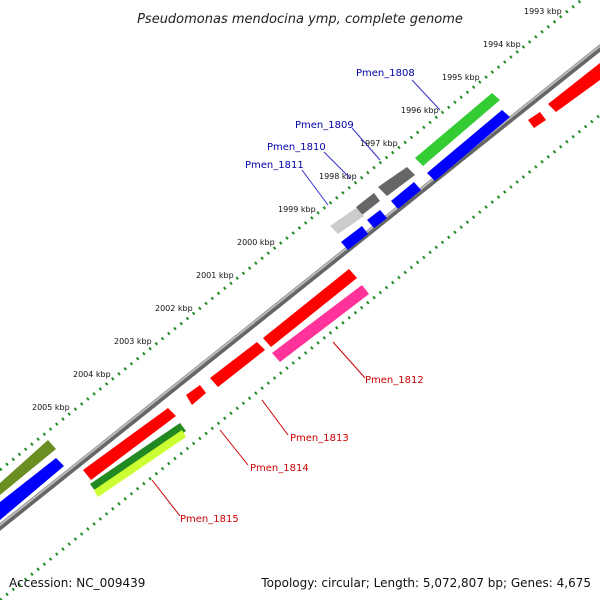  Describe the element at coordinates (133, 341) in the screenshot. I see `tick-label: 2003 kbp` at that location.